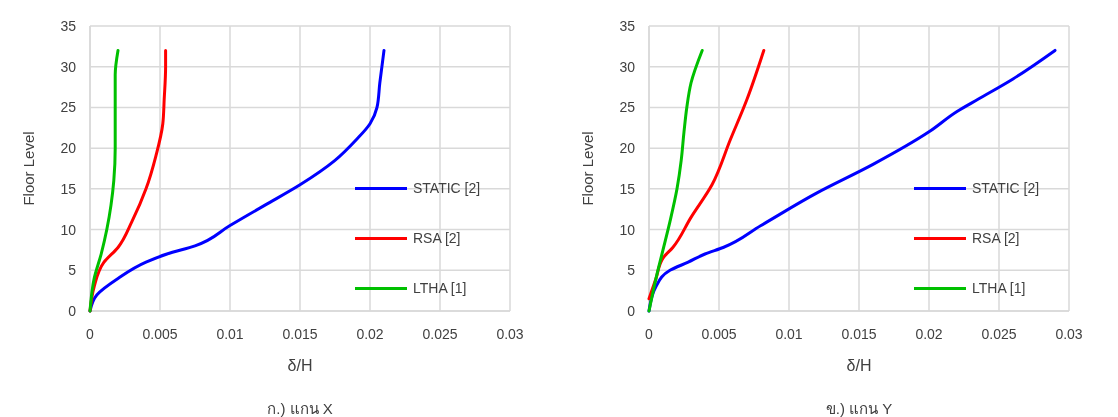  I want to click on text: ข.) แกน Y, so click(859, 408).